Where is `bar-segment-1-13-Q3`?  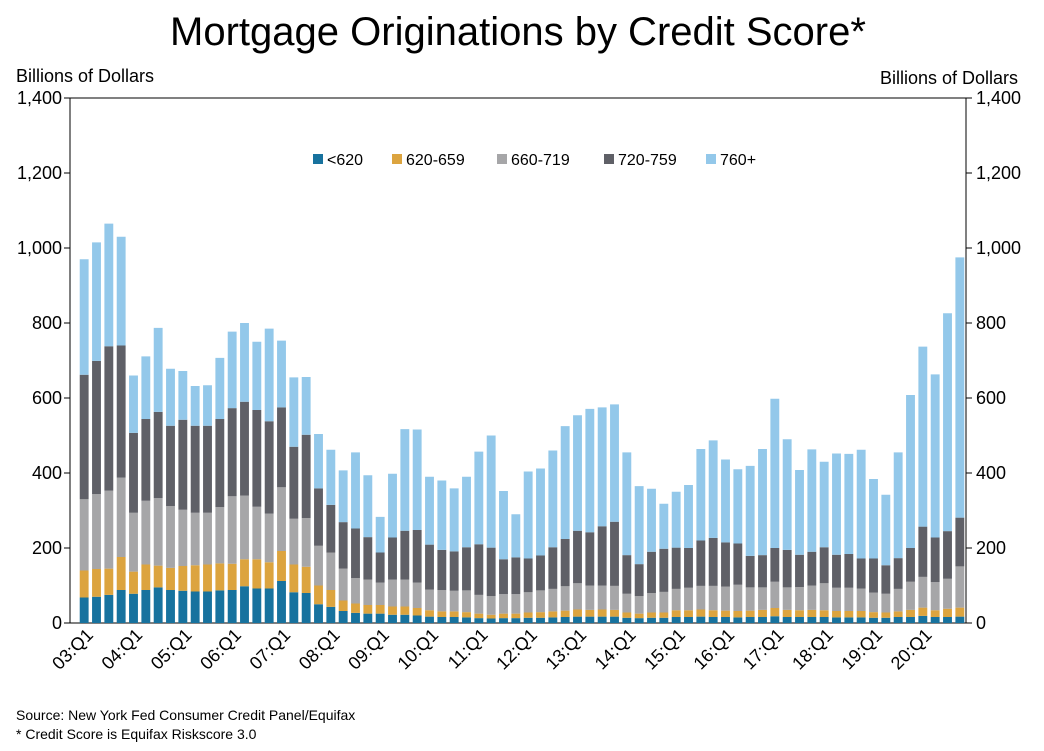
bar-segment-1-13-Q3 is located at coordinates (602, 613).